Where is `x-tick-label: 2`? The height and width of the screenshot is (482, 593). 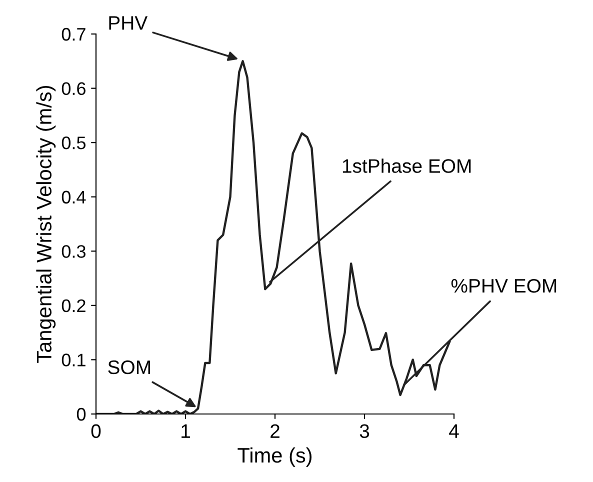 x-tick-label: 2 is located at coordinates (275, 431).